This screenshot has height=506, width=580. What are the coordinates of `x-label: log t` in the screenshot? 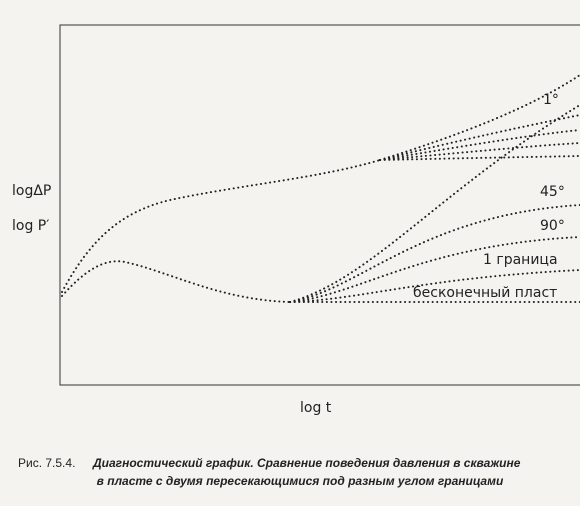 It's located at (316, 408).